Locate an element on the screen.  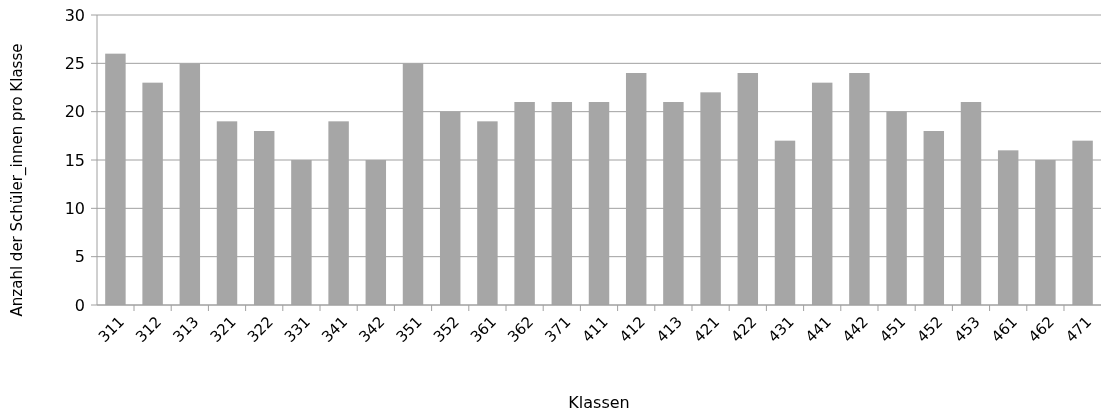
x-axis-title: Klassen is located at coordinates (599, 402).